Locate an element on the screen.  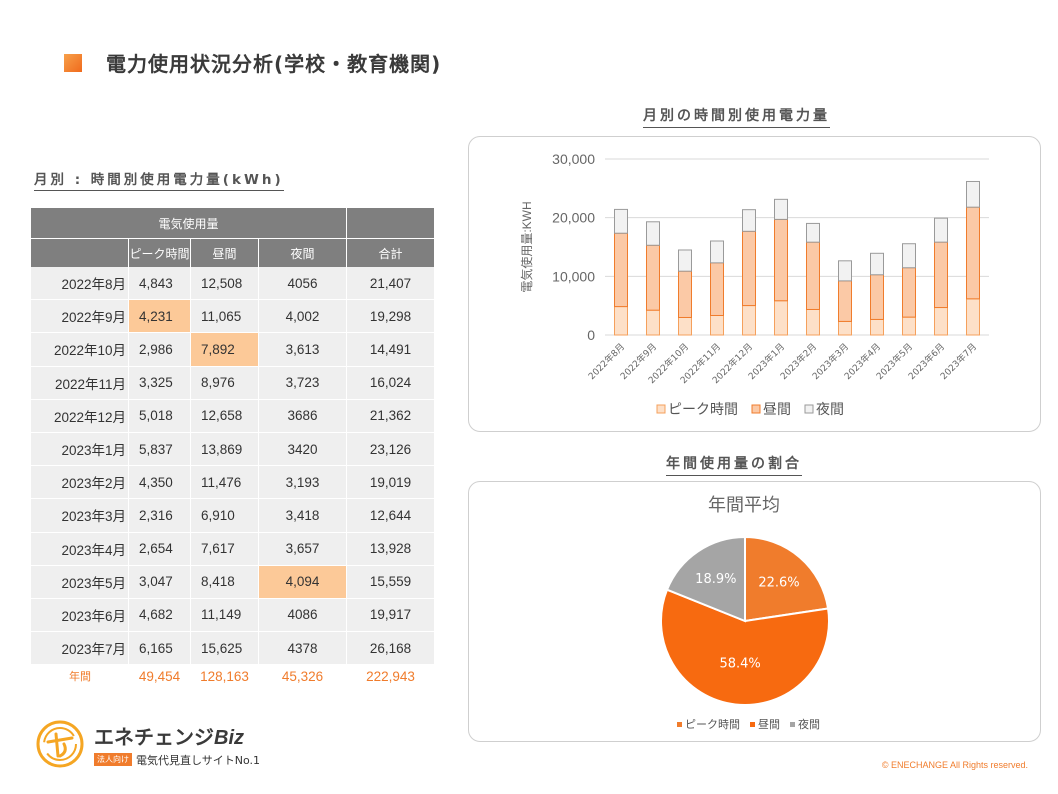
y-axis-label: 電気使用量:KWH is located at coordinates (526, 246).